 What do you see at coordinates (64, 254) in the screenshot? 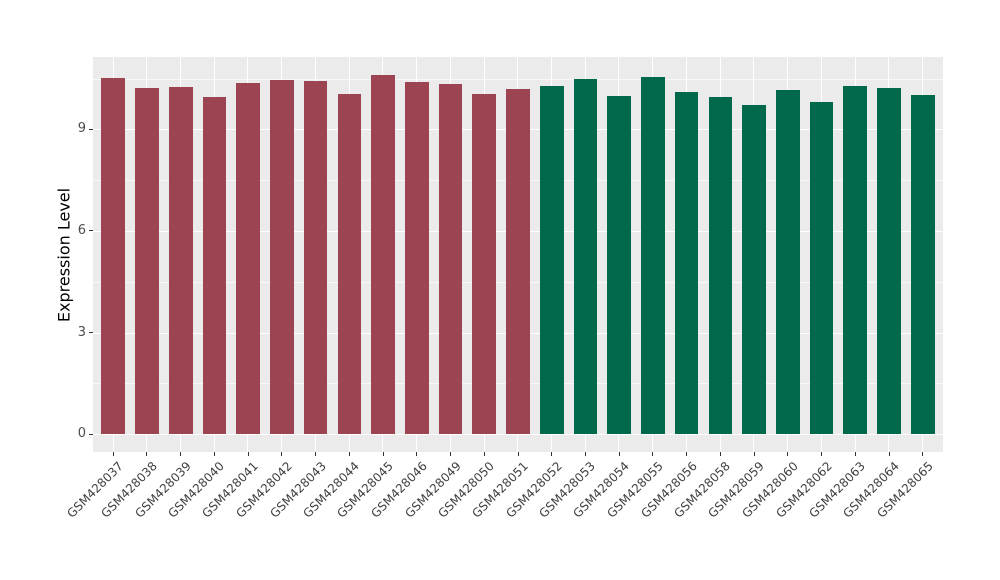
I see `y-axis-title: Expression Level` at bounding box center [64, 254].